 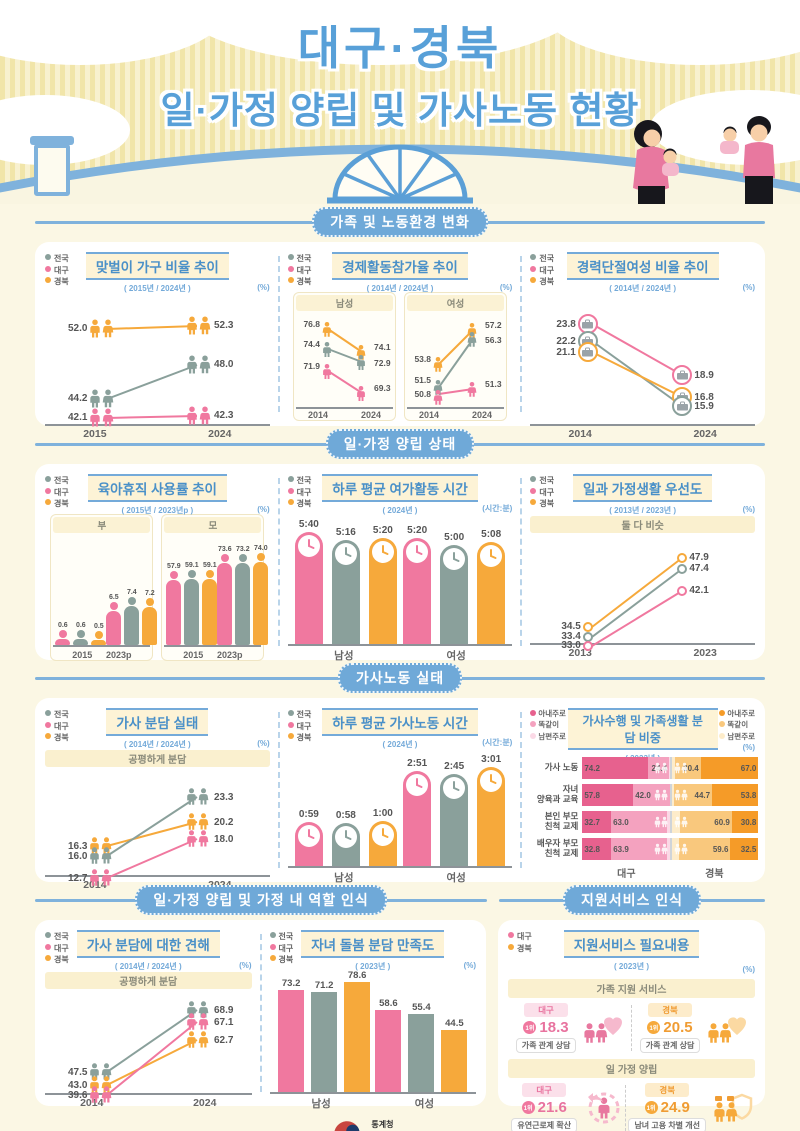 What do you see at coordinates (675, 1107) in the screenshot?
I see `stat-value: 24.9` at bounding box center [675, 1107].